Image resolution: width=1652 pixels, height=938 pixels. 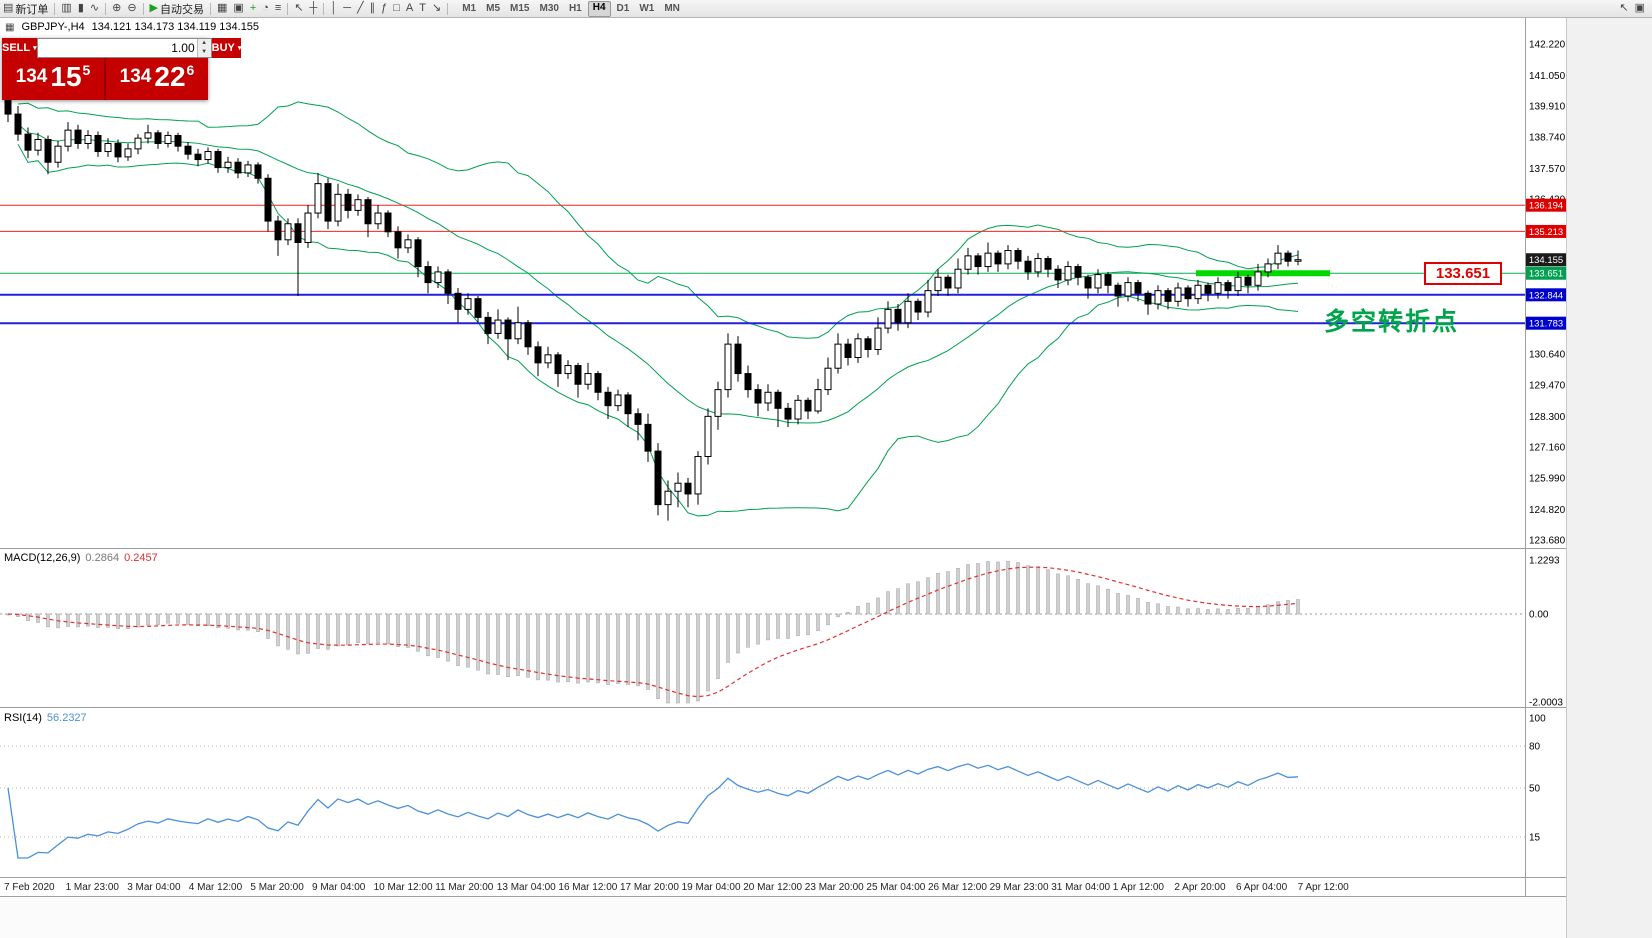 I want to click on key-level-price-label: 133.651, so click(x=1463, y=273).